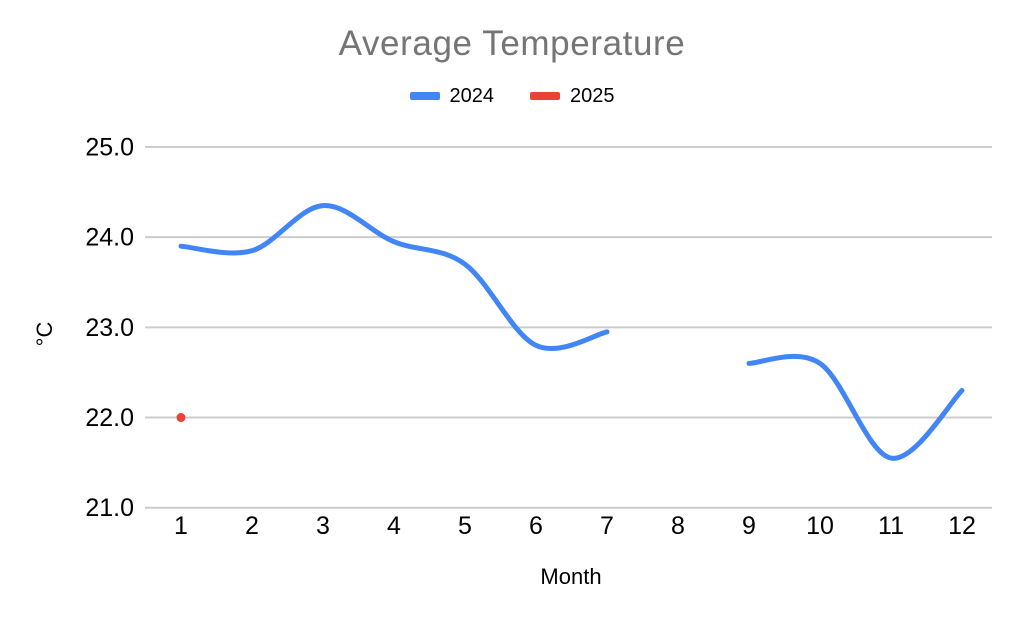 The height and width of the screenshot is (632, 1024). Describe the element at coordinates (109, 418) in the screenshot. I see `y-tick-label: 22.0` at that location.